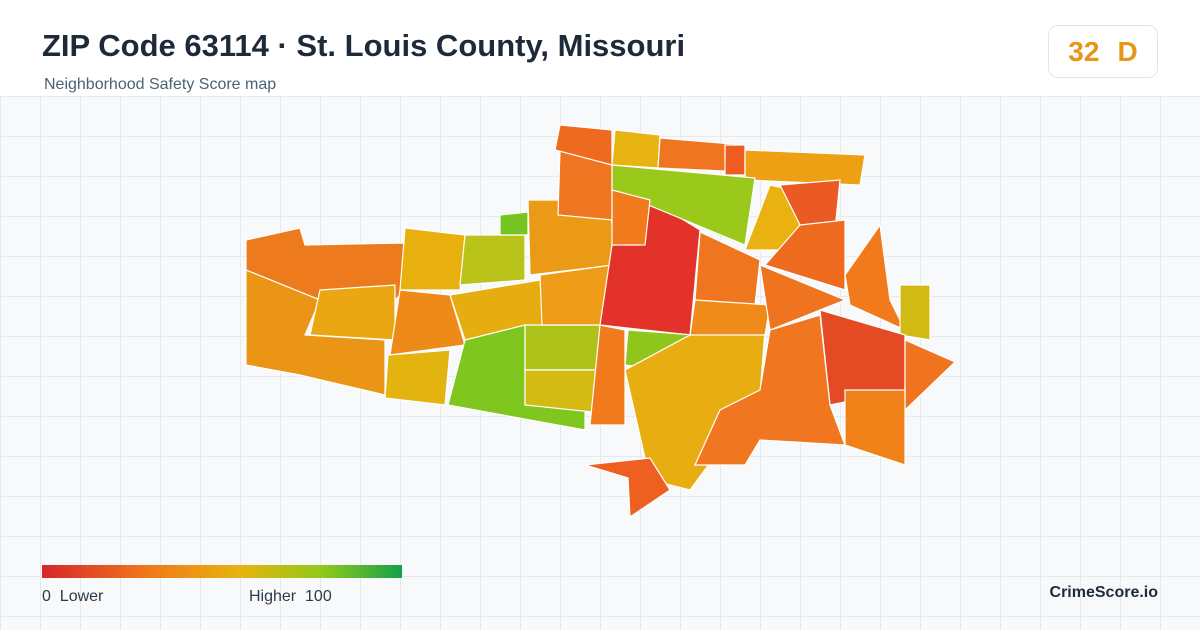 This screenshot has height=630, width=1200. Describe the element at coordinates (160, 84) in the screenshot. I see `subtitle: Neighborhood Safety Score map` at that location.